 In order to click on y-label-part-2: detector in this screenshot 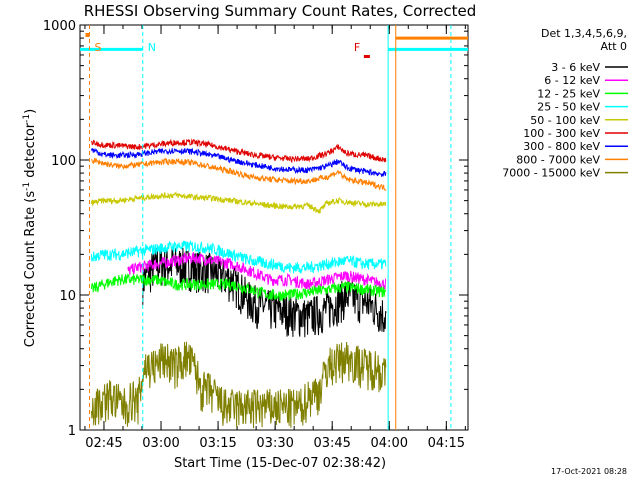, I will do `click(30, 152)`.